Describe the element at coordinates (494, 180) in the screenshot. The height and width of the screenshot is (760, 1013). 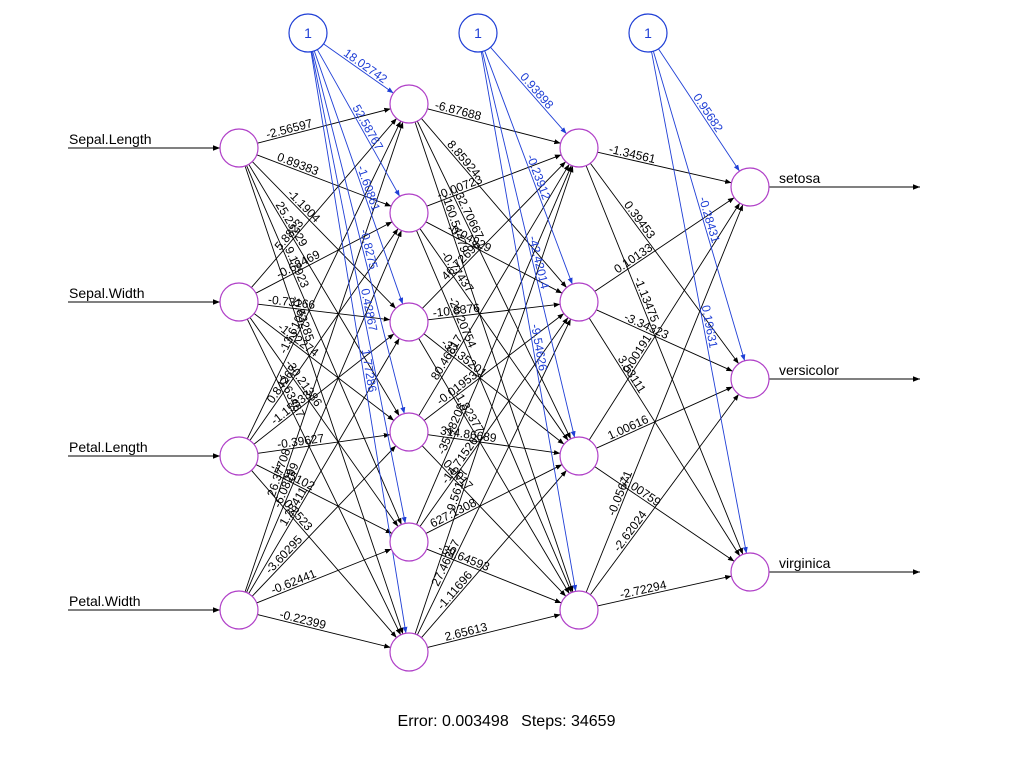
I see `edge-h1n2-h2n1-line` at that location.